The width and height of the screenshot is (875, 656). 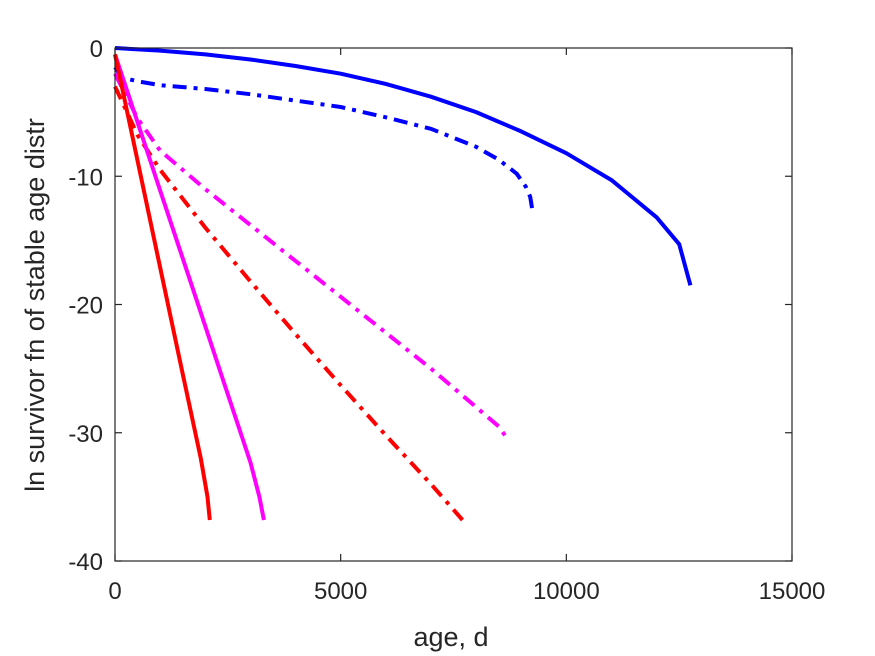 I want to click on x-axis-label: age, d, so click(x=450, y=637).